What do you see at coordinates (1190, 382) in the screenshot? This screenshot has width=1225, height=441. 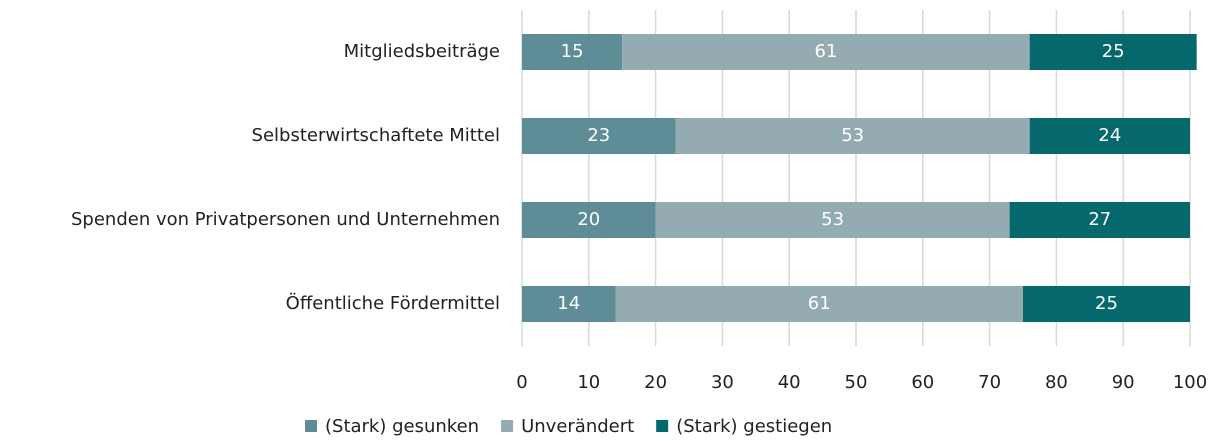 I see `x-tick-label: 100` at bounding box center [1190, 382].